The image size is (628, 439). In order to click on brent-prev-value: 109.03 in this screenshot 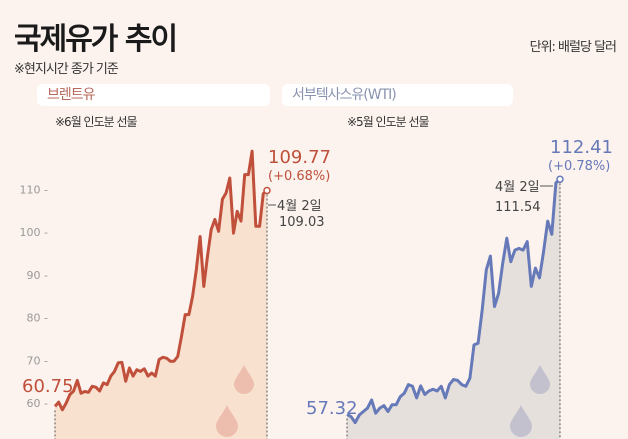, I will do `click(302, 222)`.